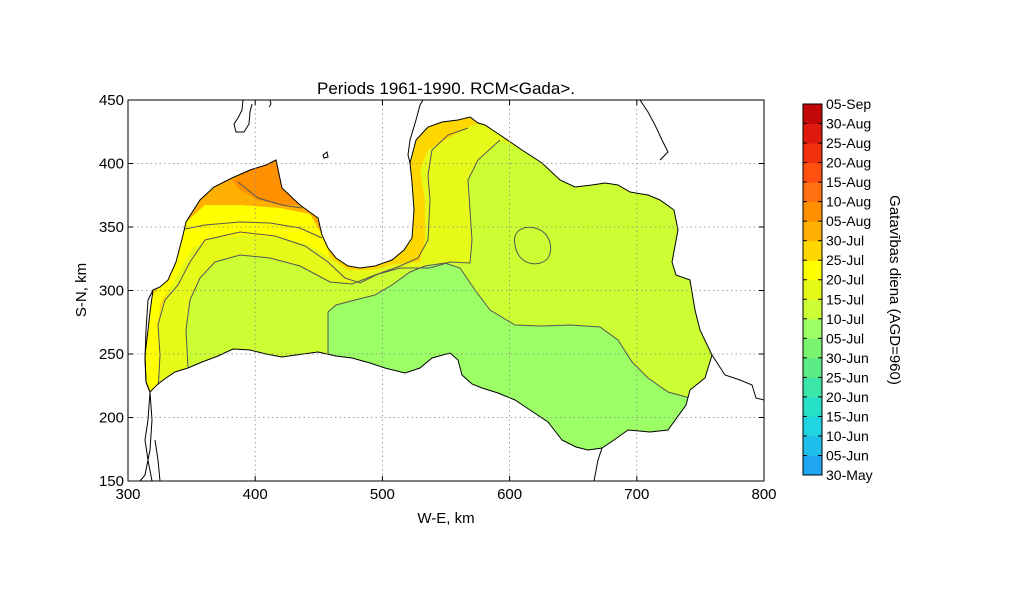  Describe the element at coordinates (270, 104) in the screenshot. I see `island-small-left` at that location.